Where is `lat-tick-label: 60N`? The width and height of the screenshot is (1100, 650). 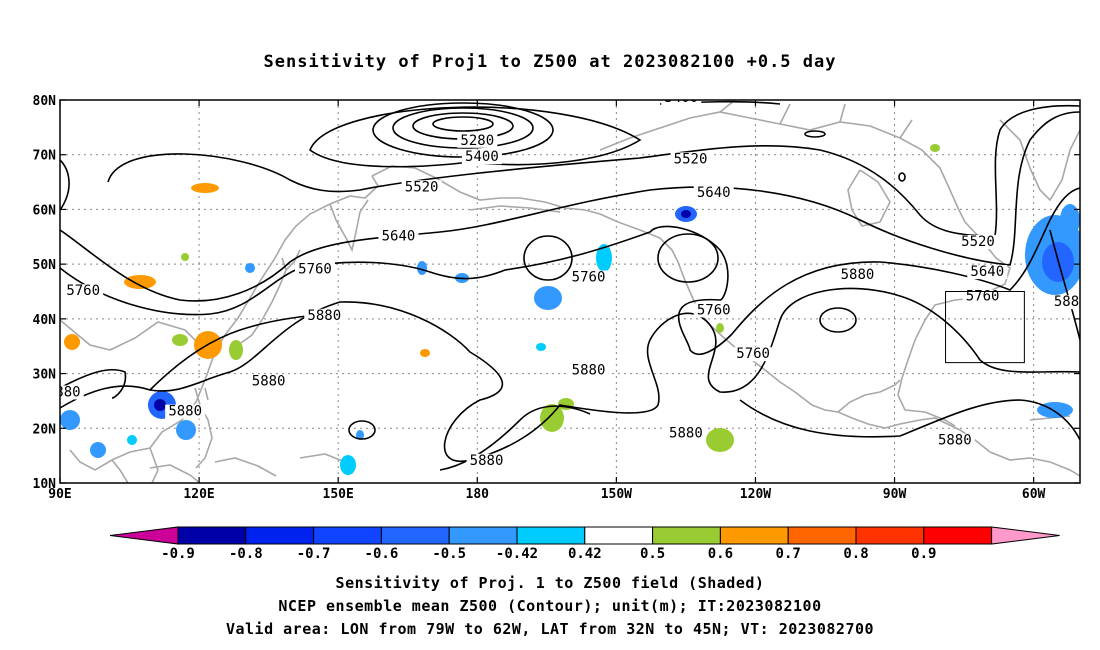
lat-tick-label: 60N is located at coordinates (45, 210).